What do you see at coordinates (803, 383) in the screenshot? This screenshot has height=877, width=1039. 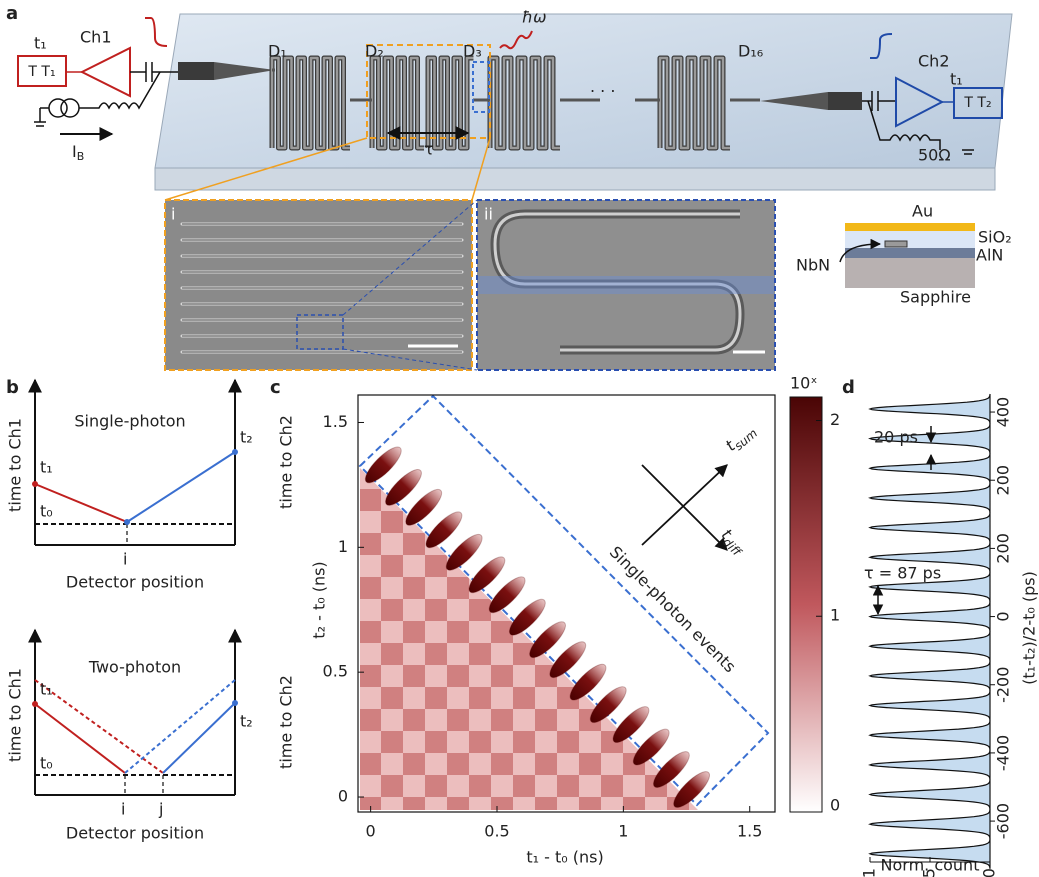 I see `colorbar-label: 10ˣ` at bounding box center [803, 383].